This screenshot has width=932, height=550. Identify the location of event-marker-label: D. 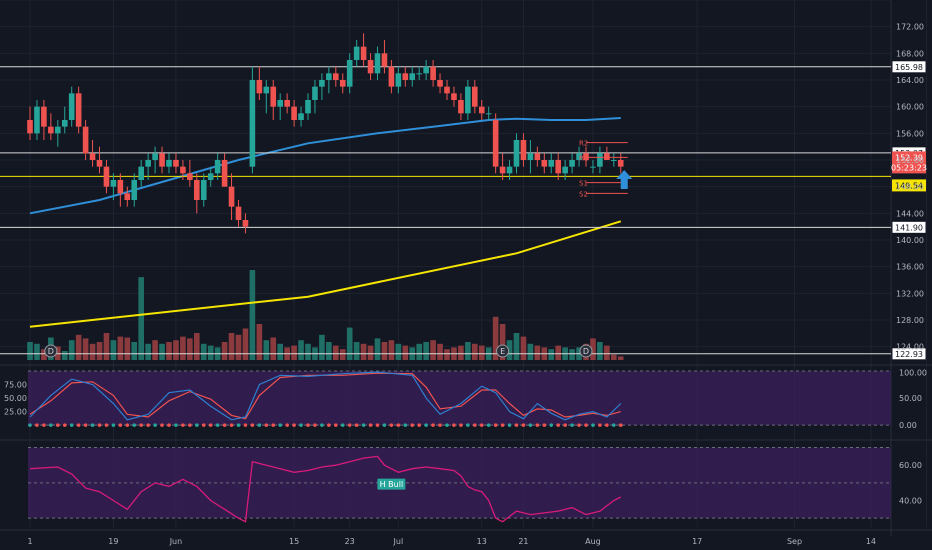
(586, 351).